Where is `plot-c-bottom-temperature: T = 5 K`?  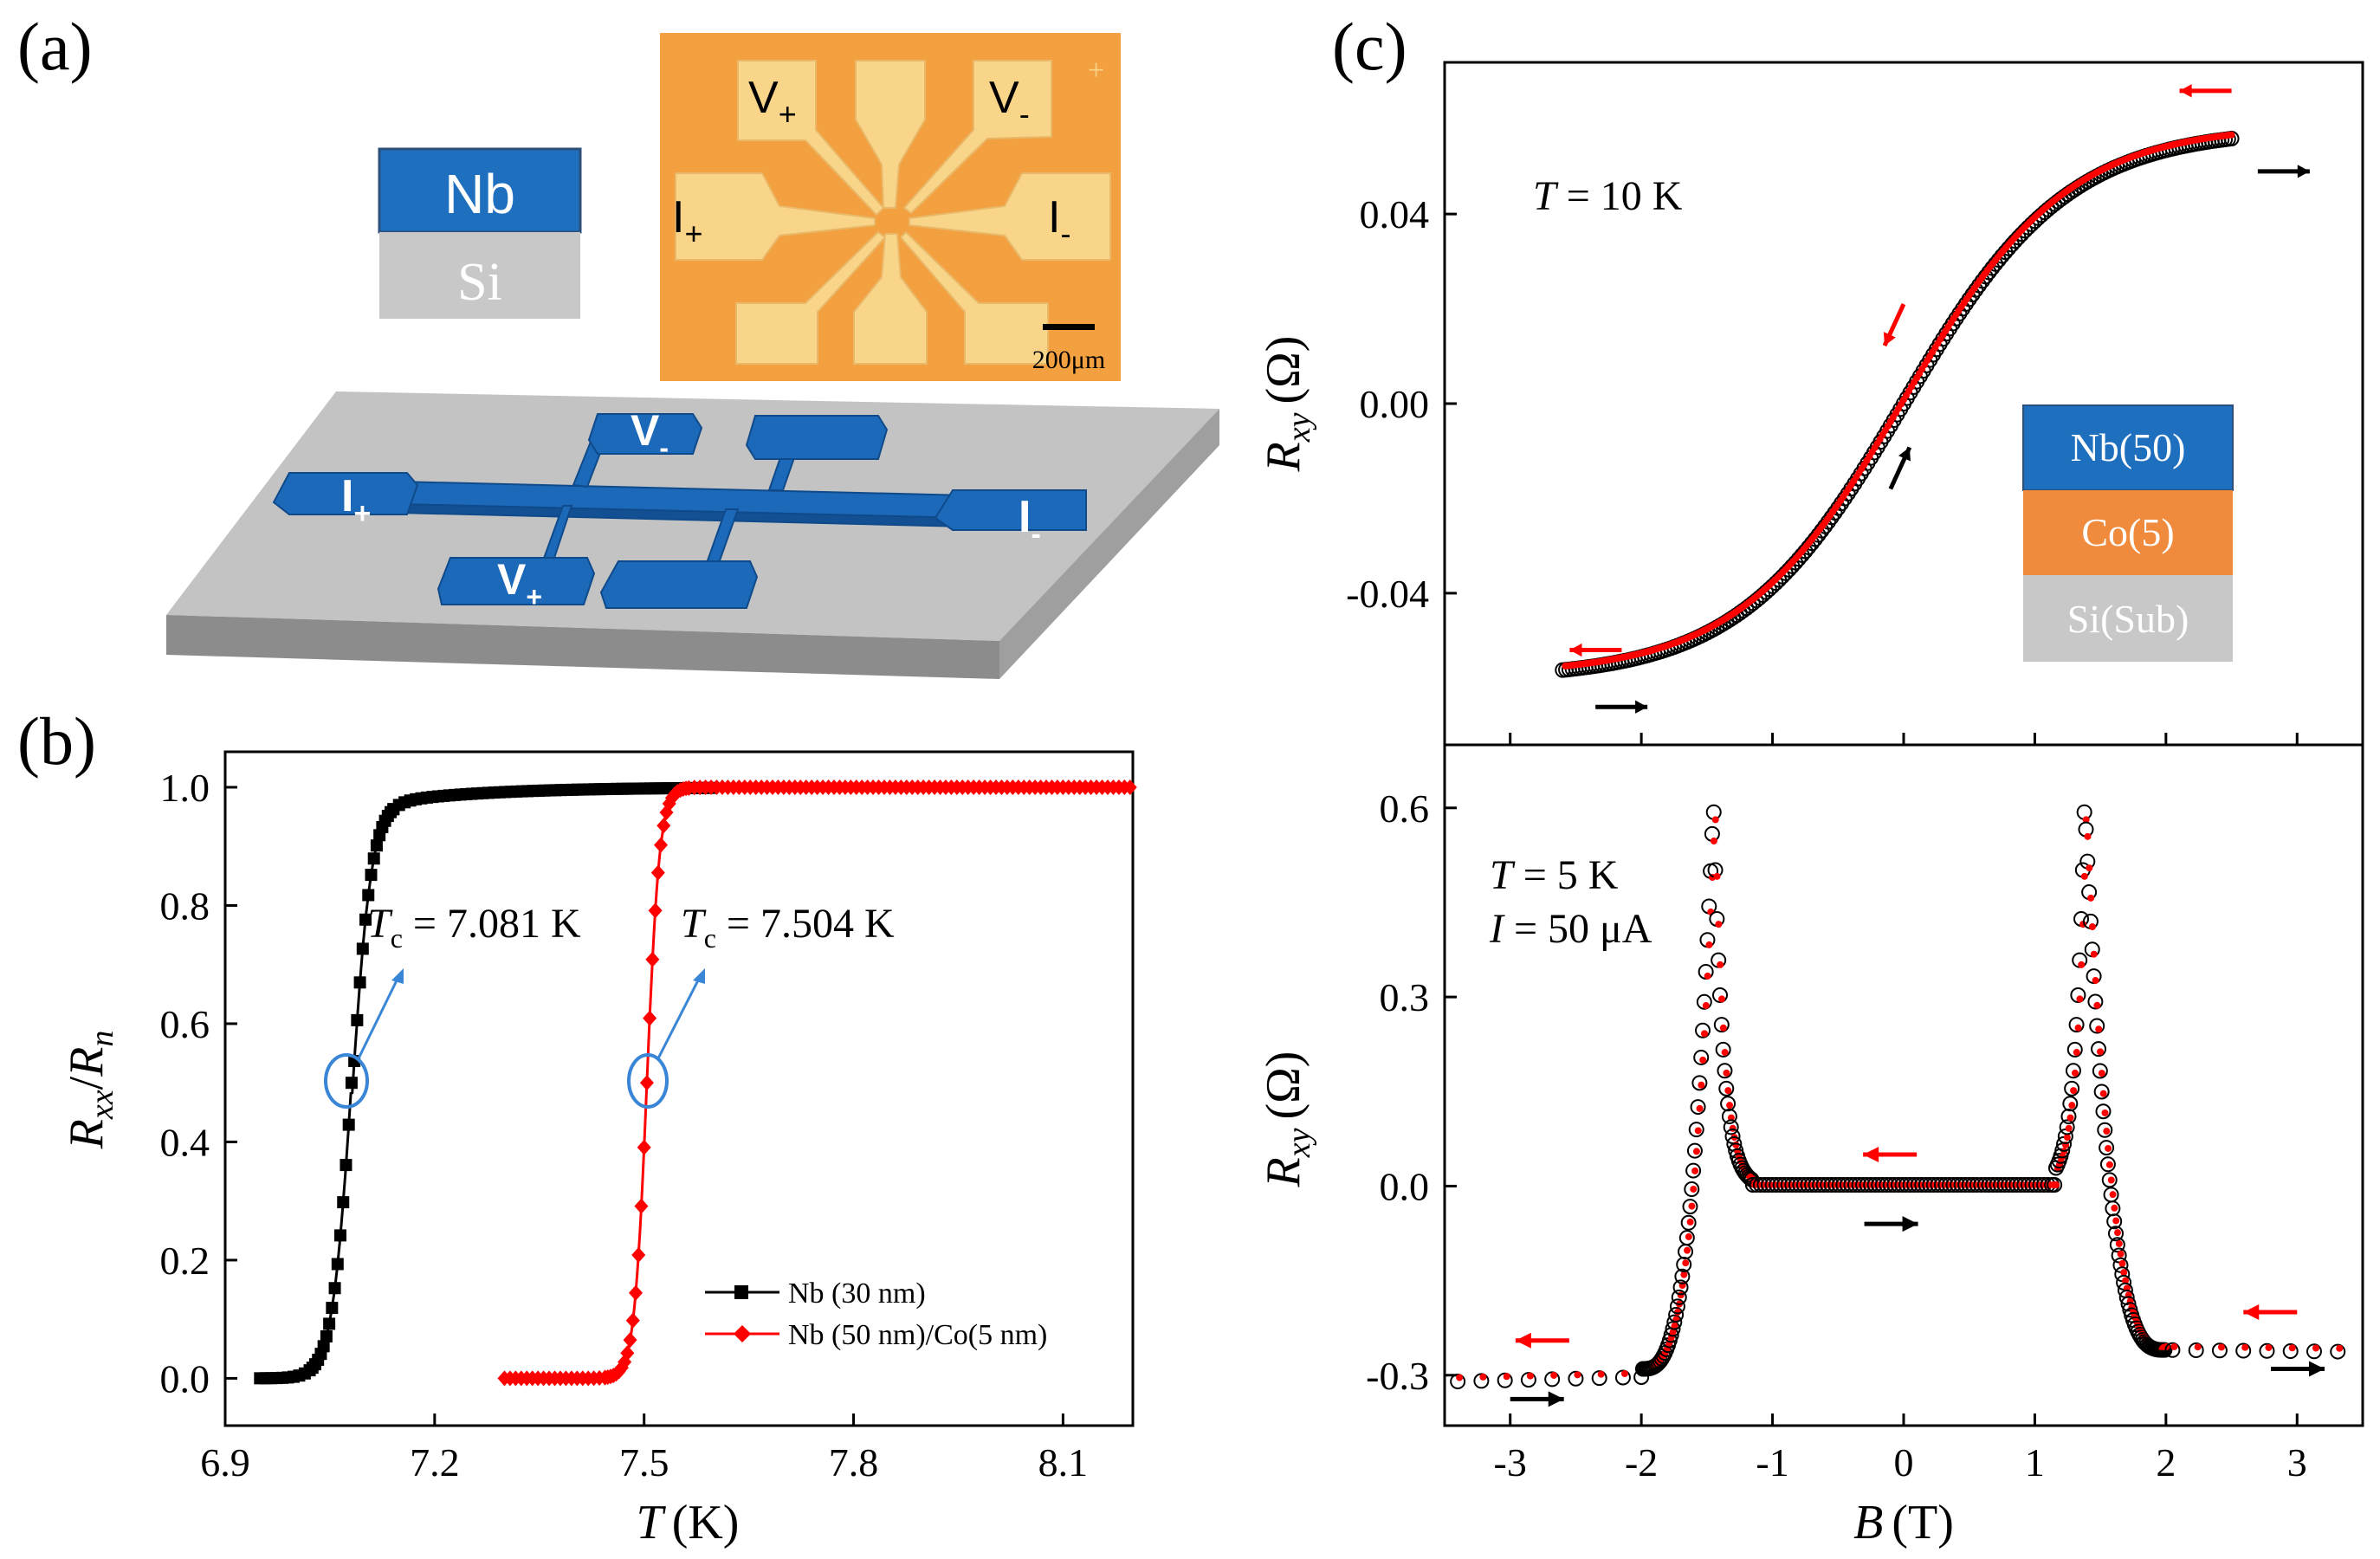 plot-c-bottom-temperature: T = 5 K is located at coordinates (1554, 875).